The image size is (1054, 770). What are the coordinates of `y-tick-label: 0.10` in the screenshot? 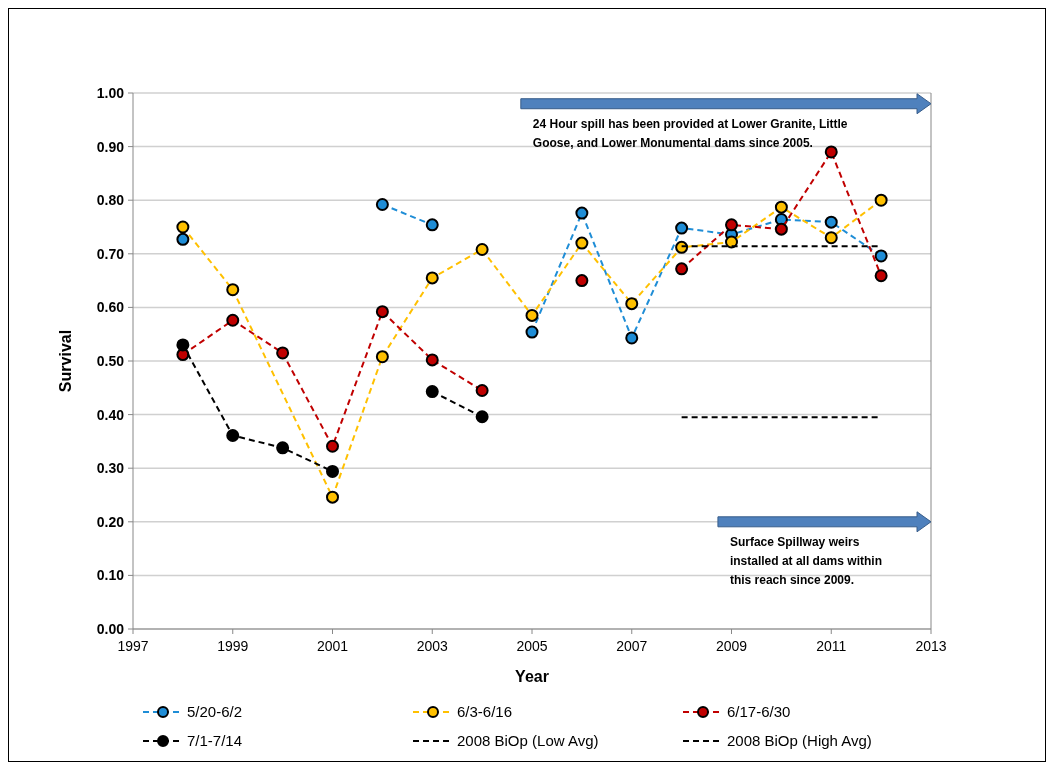 It's located at (110, 575).